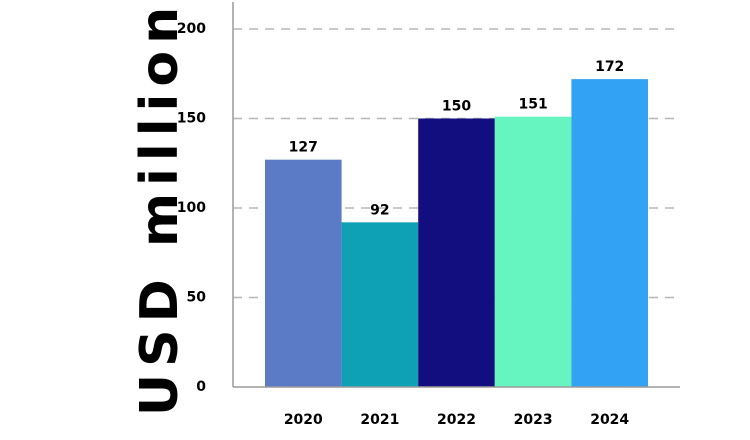  Describe the element at coordinates (303, 273) in the screenshot. I see `bar-2020` at that location.